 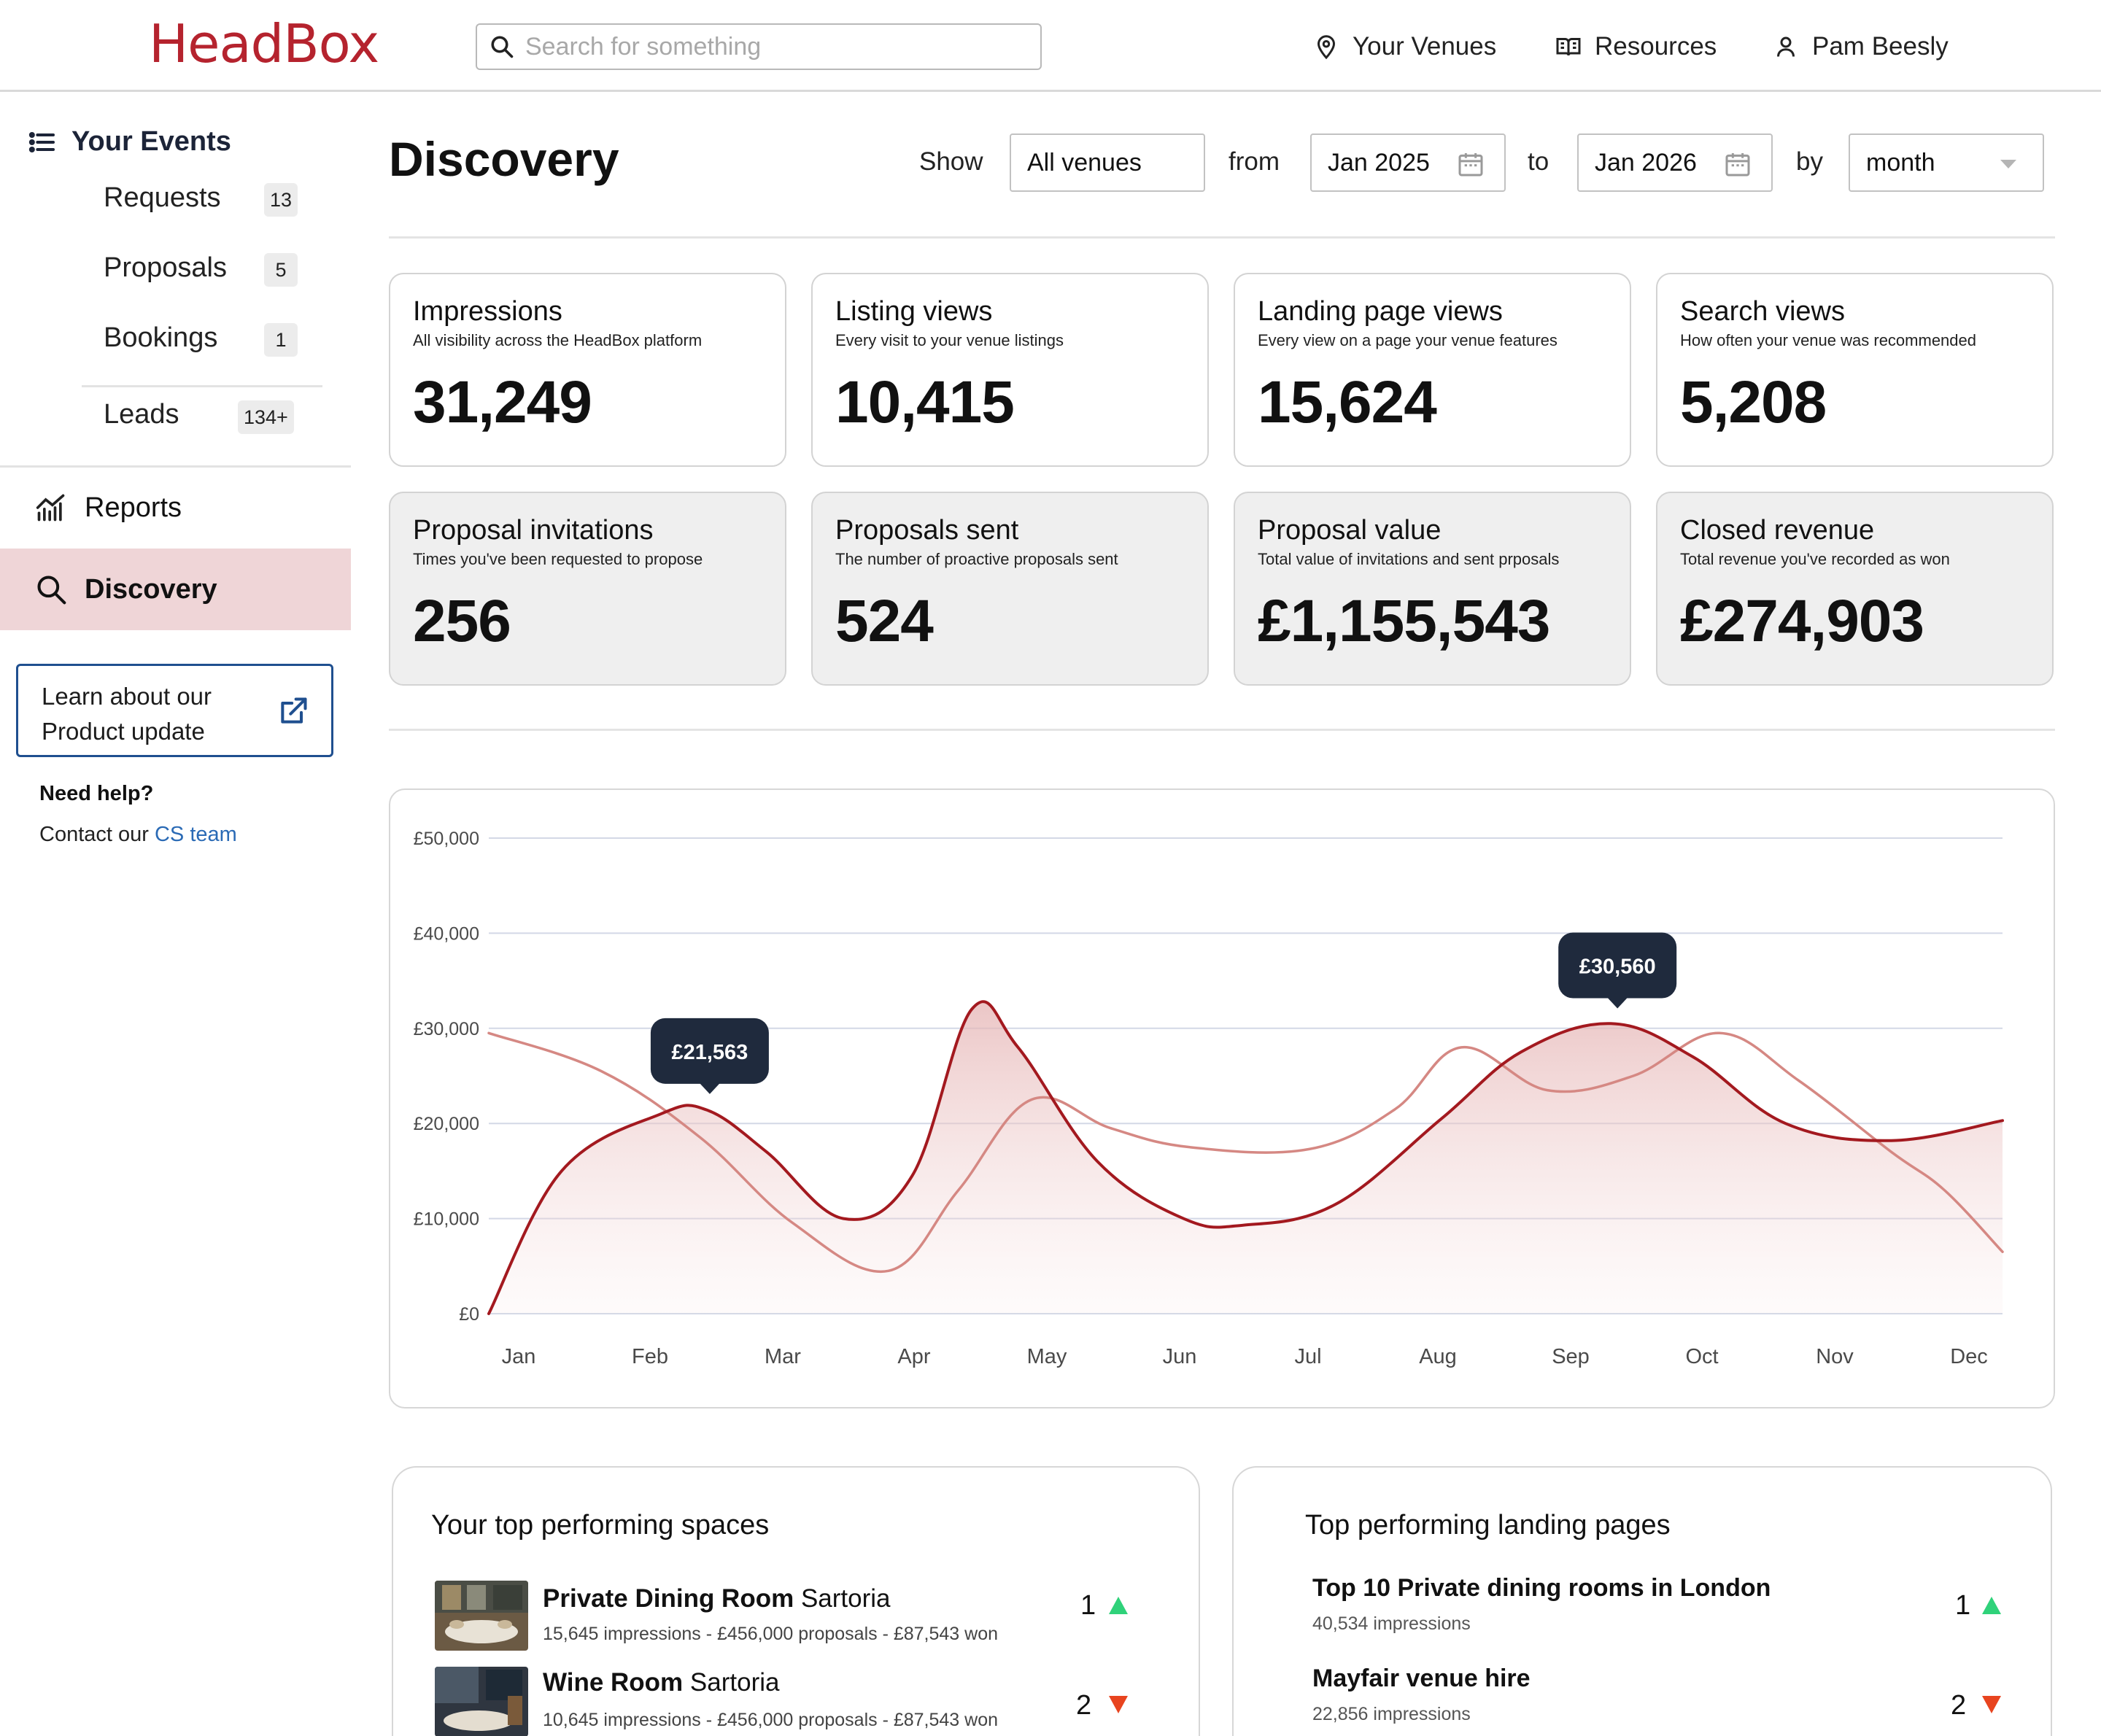 What do you see at coordinates (914, 311) in the screenshot?
I see `metric-title: Listing views` at bounding box center [914, 311].